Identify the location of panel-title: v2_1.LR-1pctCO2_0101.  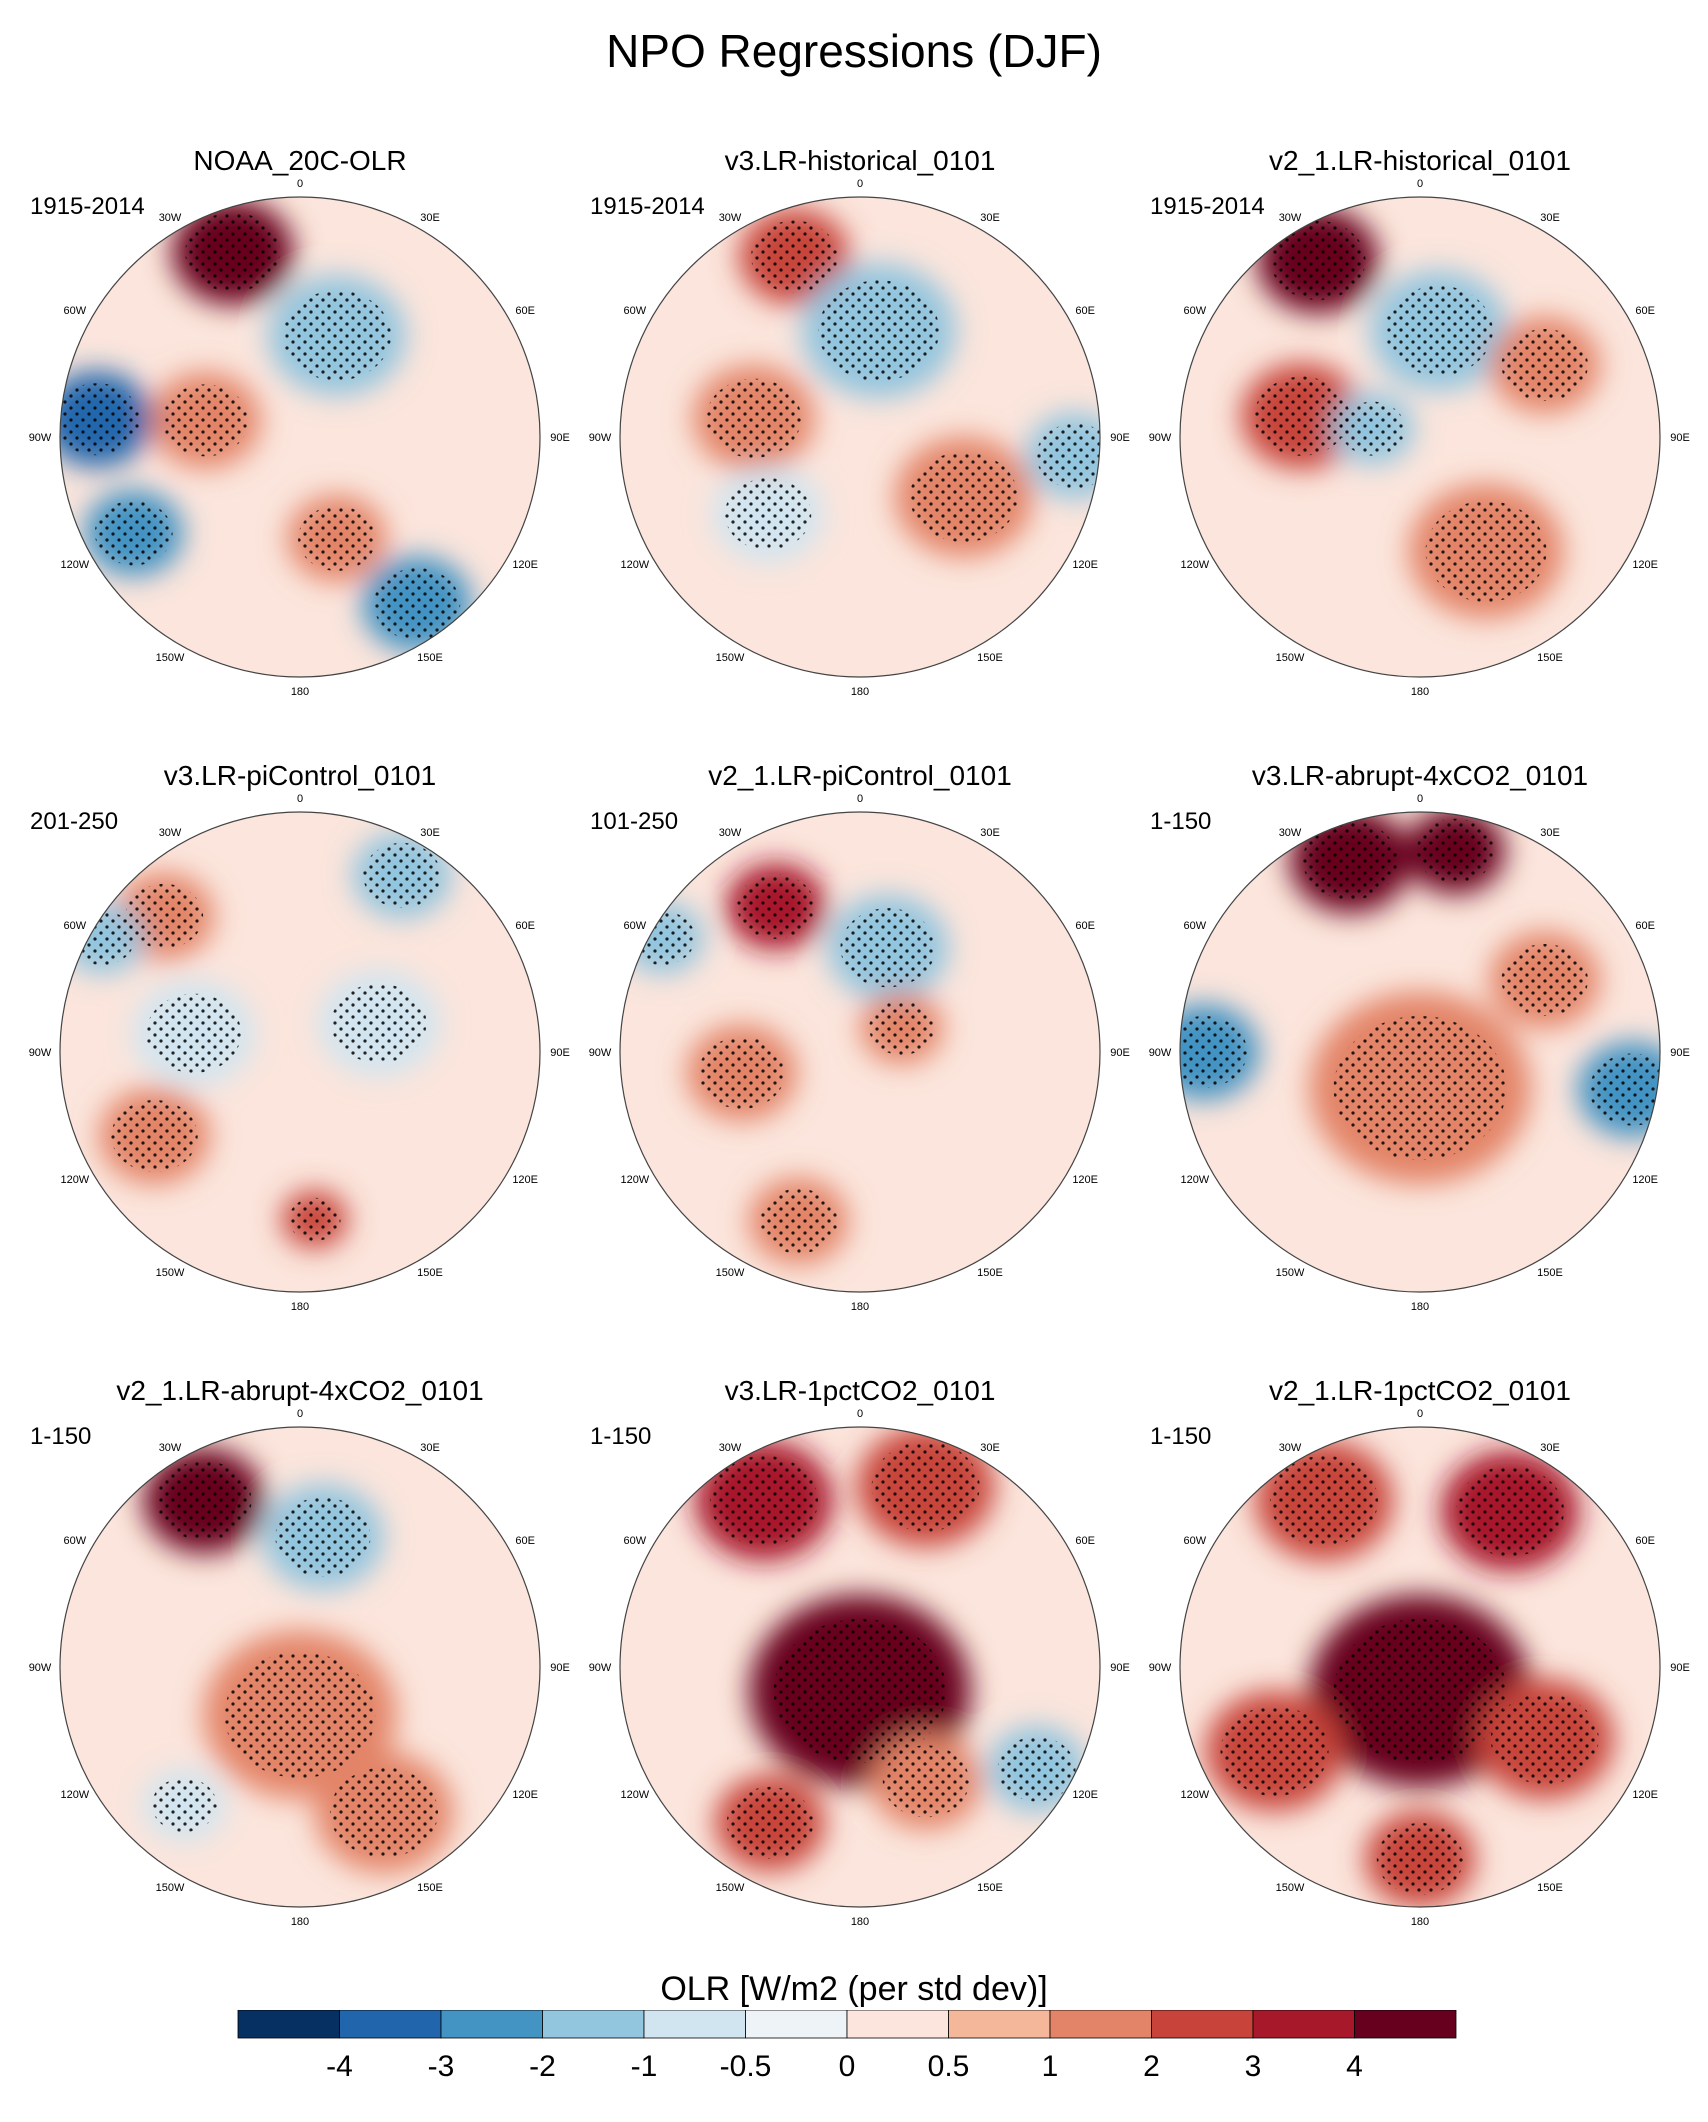
(1420, 1390).